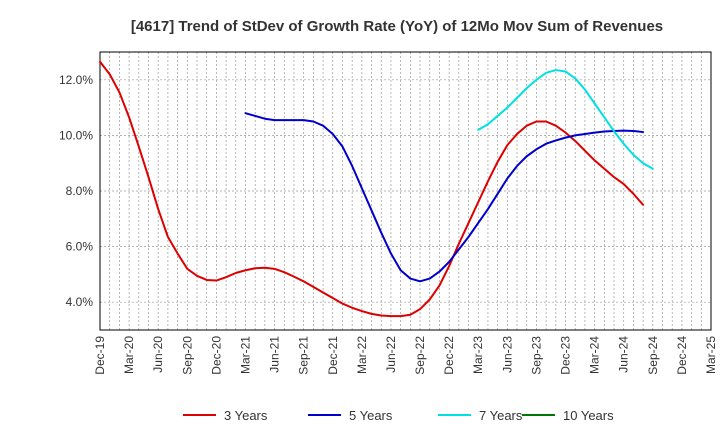 This screenshot has width=720, height=440. What do you see at coordinates (80, 302) in the screenshot?
I see `y-tick-label: 4.0%` at bounding box center [80, 302].